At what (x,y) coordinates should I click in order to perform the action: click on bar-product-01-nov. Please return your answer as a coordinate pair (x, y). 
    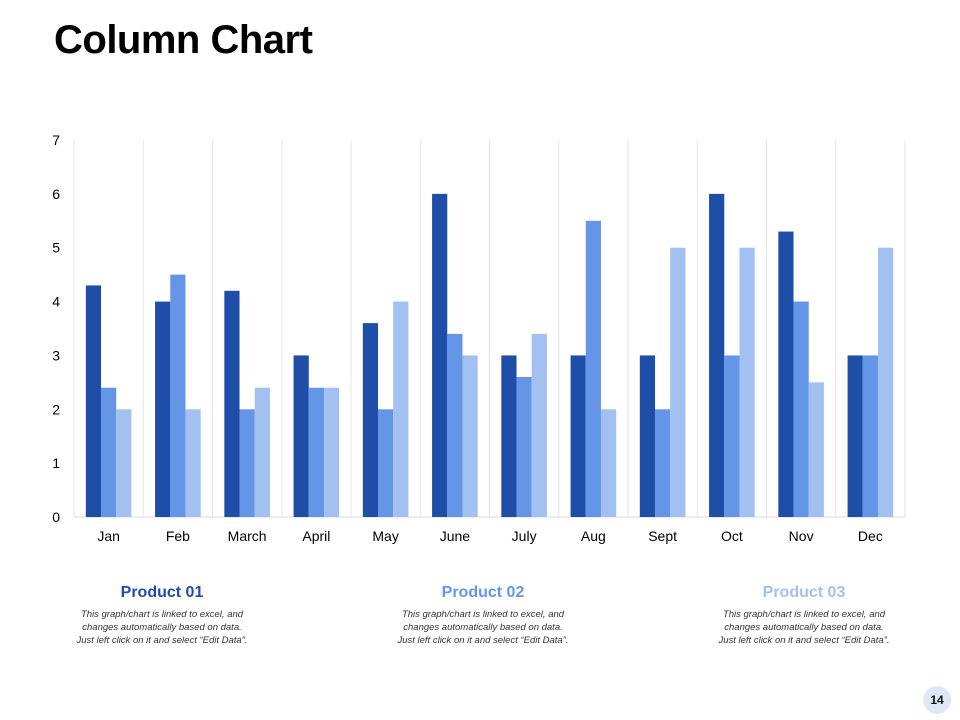
    Looking at the image, I should click on (786, 374).